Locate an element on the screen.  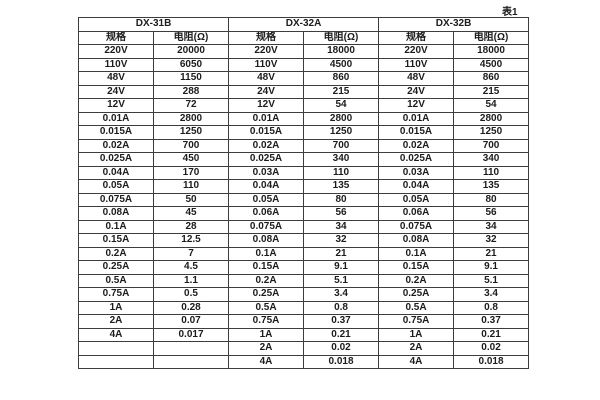
resistance-cell: 4.5 is located at coordinates (191, 267).